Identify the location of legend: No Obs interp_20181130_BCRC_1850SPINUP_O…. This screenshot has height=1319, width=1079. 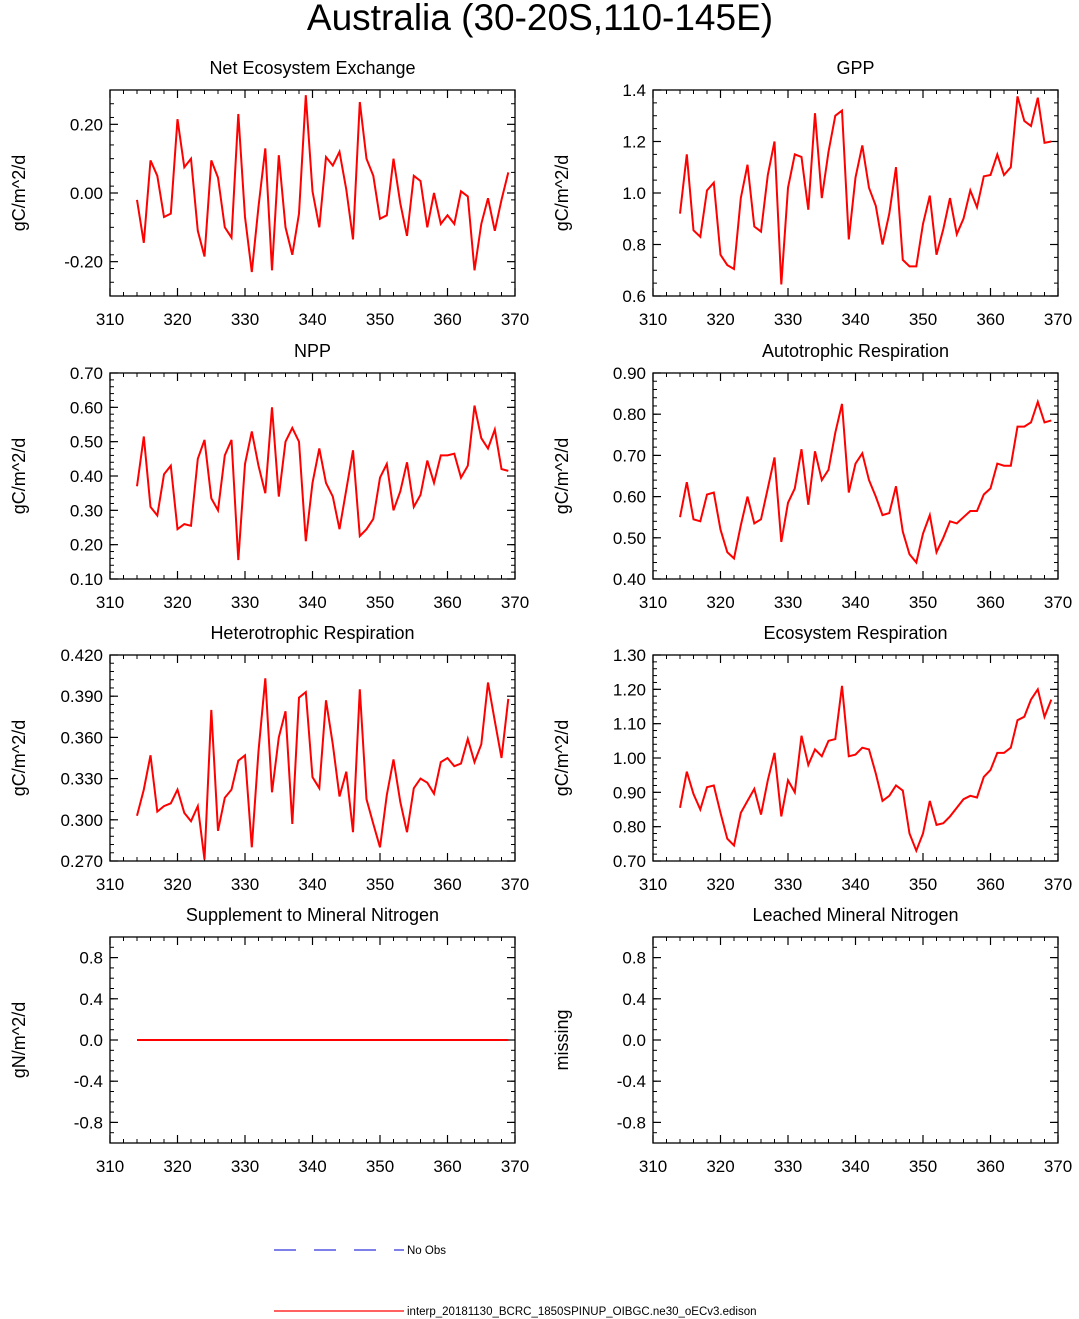
(515, 1281).